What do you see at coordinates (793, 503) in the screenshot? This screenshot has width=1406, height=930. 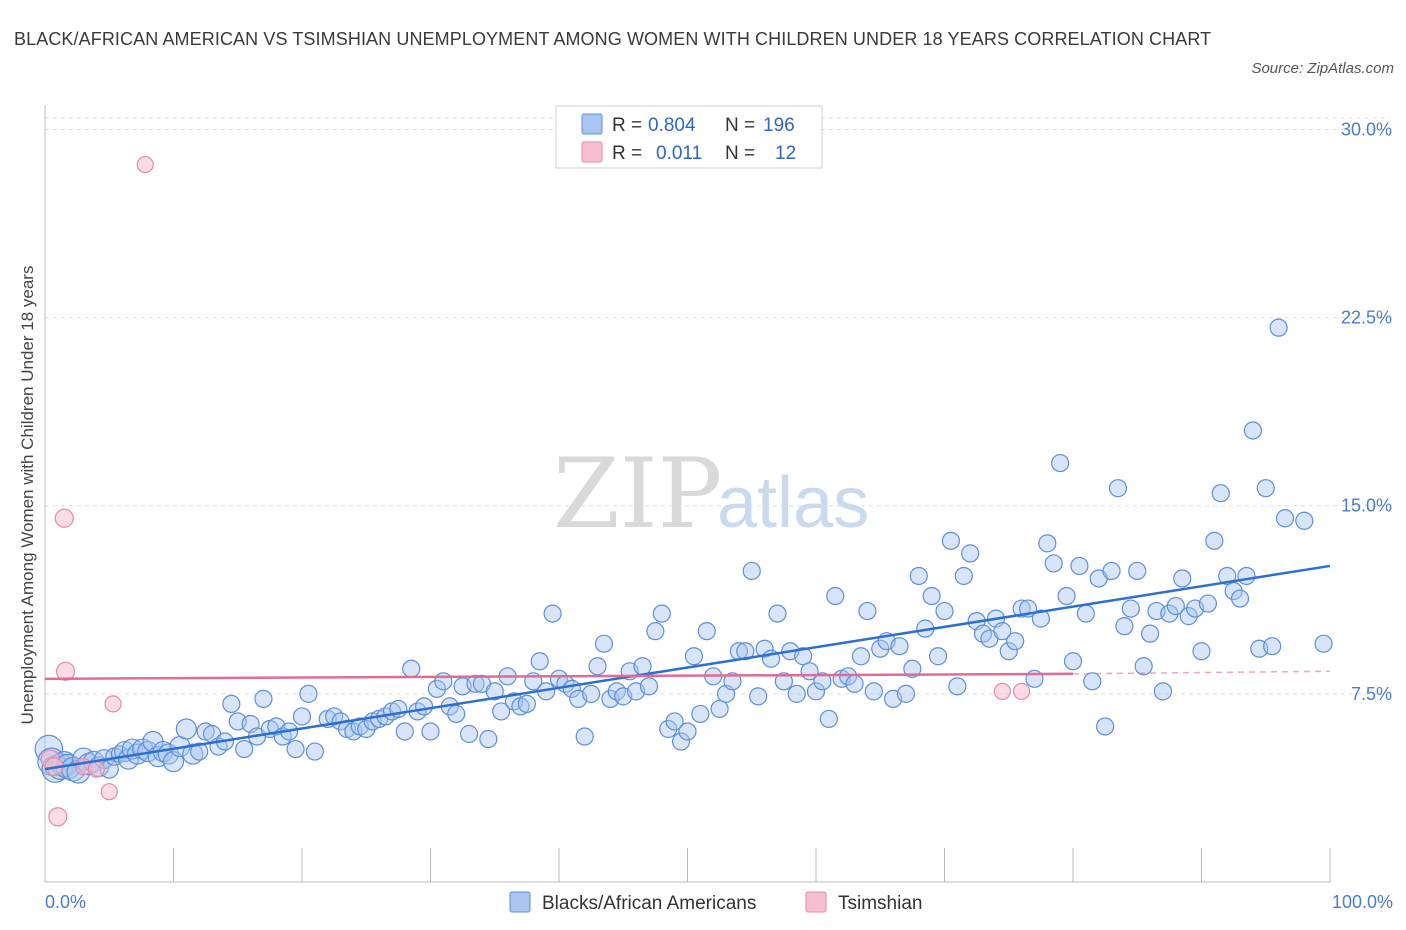 I see `watermark-atlas: atlas` at bounding box center [793, 503].